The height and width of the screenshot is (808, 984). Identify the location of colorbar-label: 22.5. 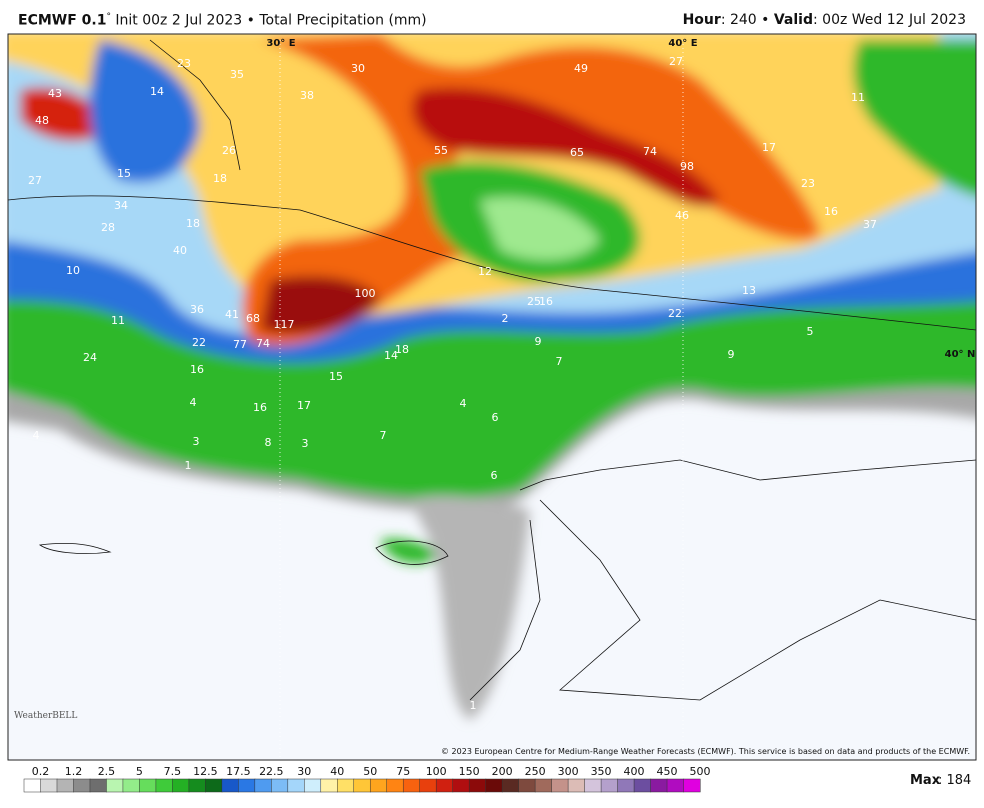
(271, 771).